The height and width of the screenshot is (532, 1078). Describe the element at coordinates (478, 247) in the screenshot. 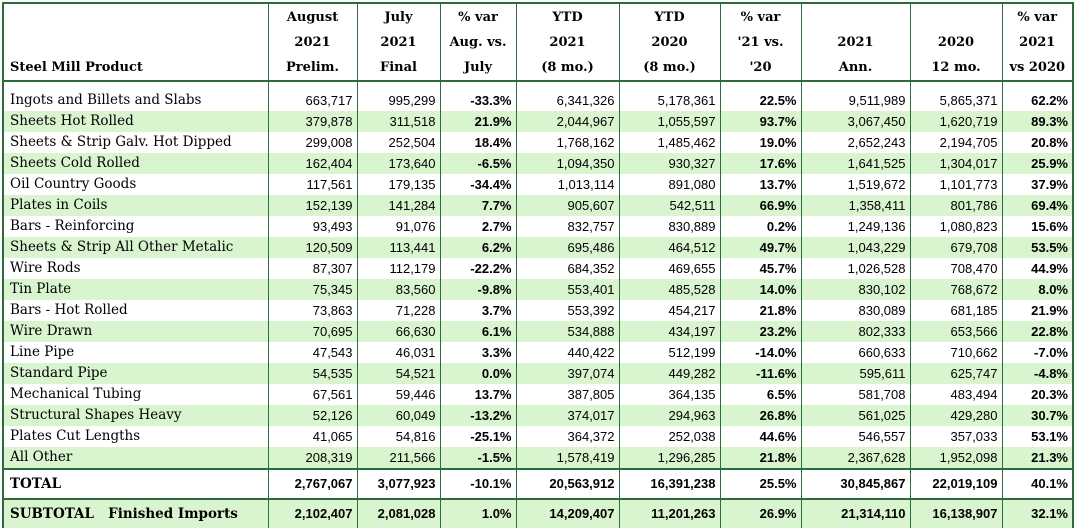

I see `cell-col-3: 6.2%` at that location.